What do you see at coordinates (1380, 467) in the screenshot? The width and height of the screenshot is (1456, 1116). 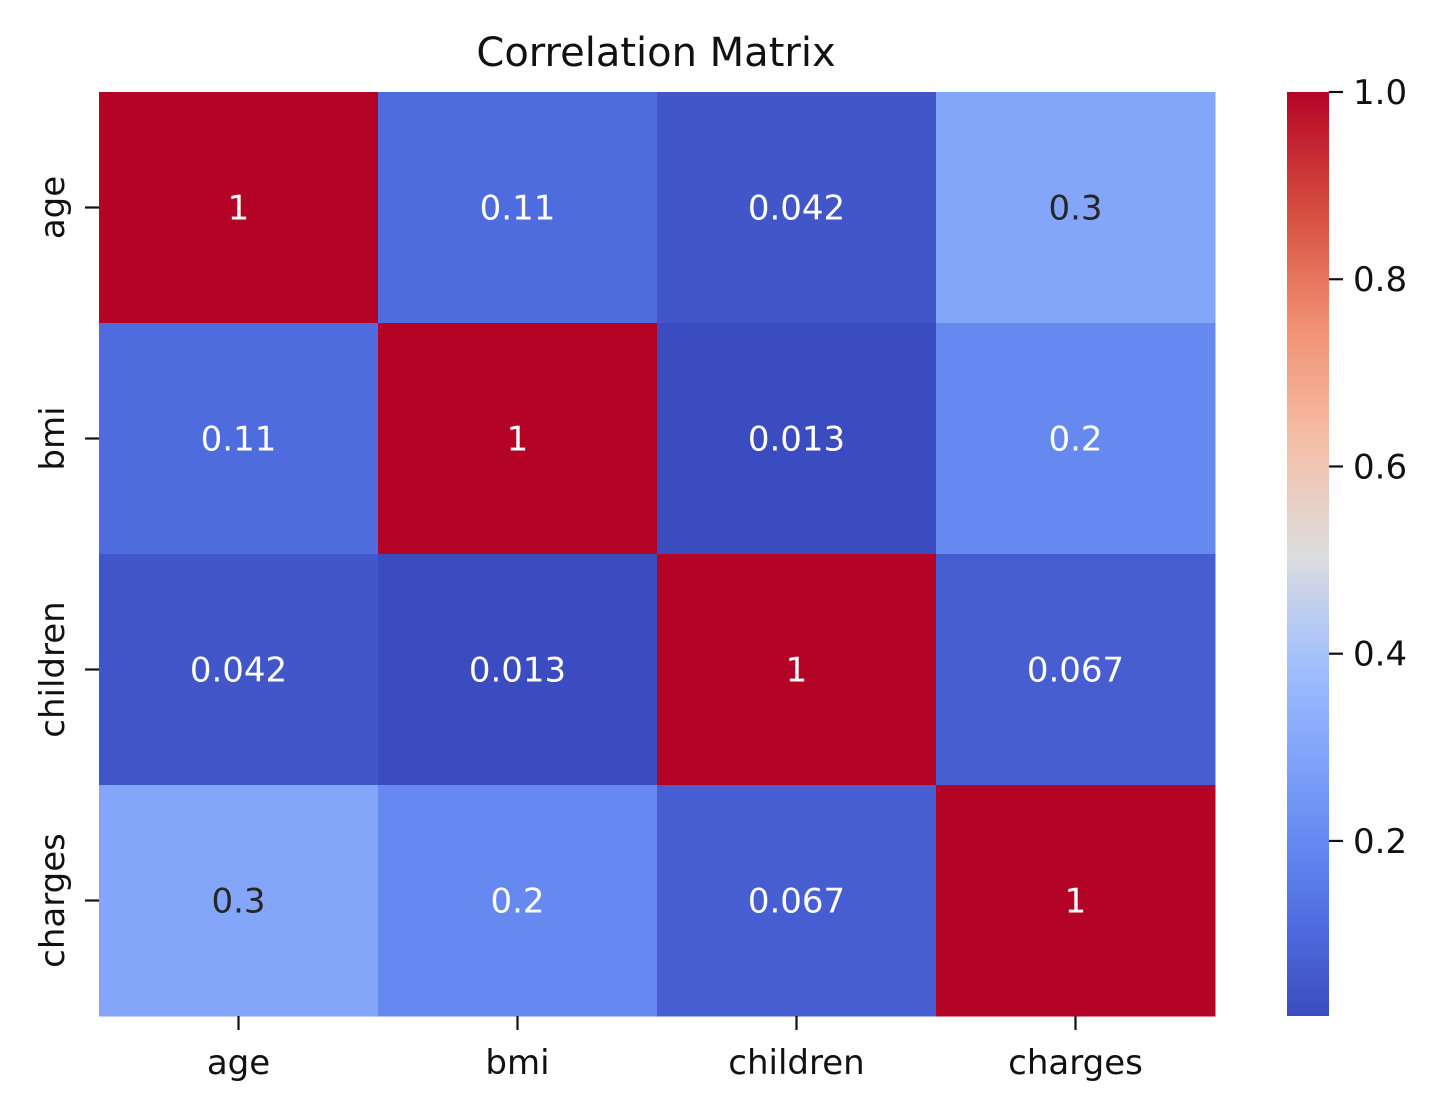 I see `colorbar-tick-label: 0.6` at bounding box center [1380, 467].